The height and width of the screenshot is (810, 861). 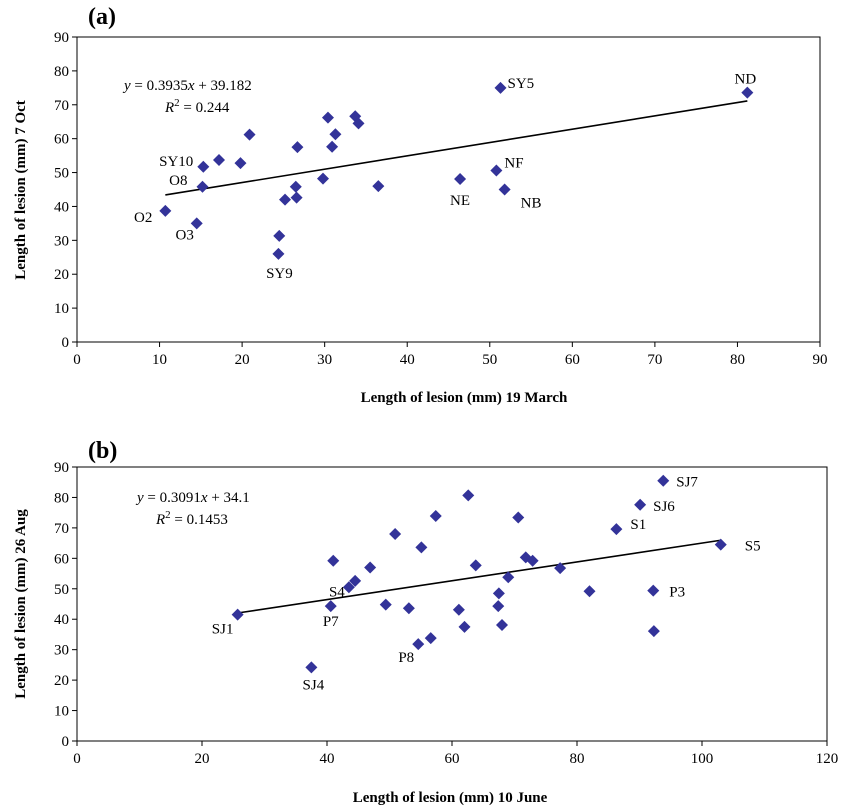 I want to click on x-tick-label-a-7: 70, so click(x=654, y=360).